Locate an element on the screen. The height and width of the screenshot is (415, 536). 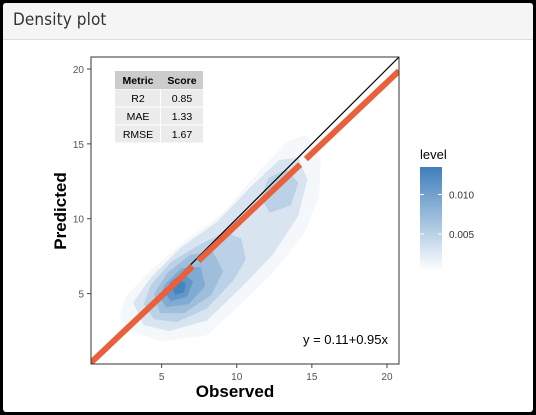
y-tick-label: 10 is located at coordinates (79, 220).